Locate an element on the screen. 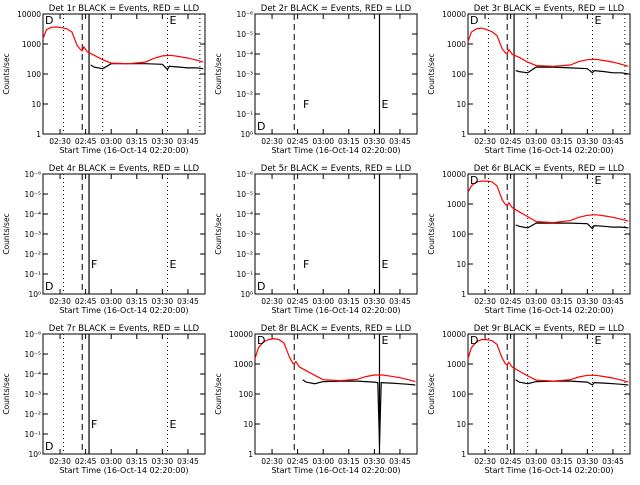 The image size is (640, 485). panel-2-xtick-label: 02:45 is located at coordinates (298, 141).